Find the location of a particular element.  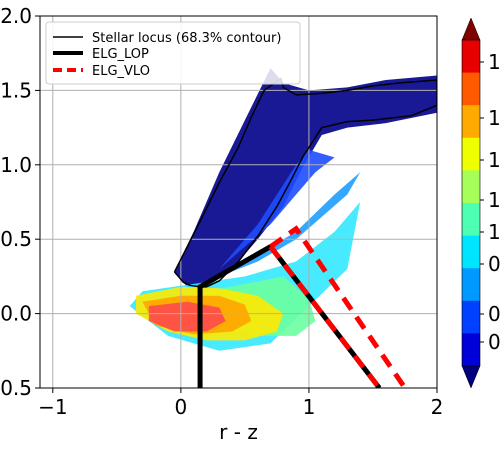

legend-box is located at coordinates (173, 53).